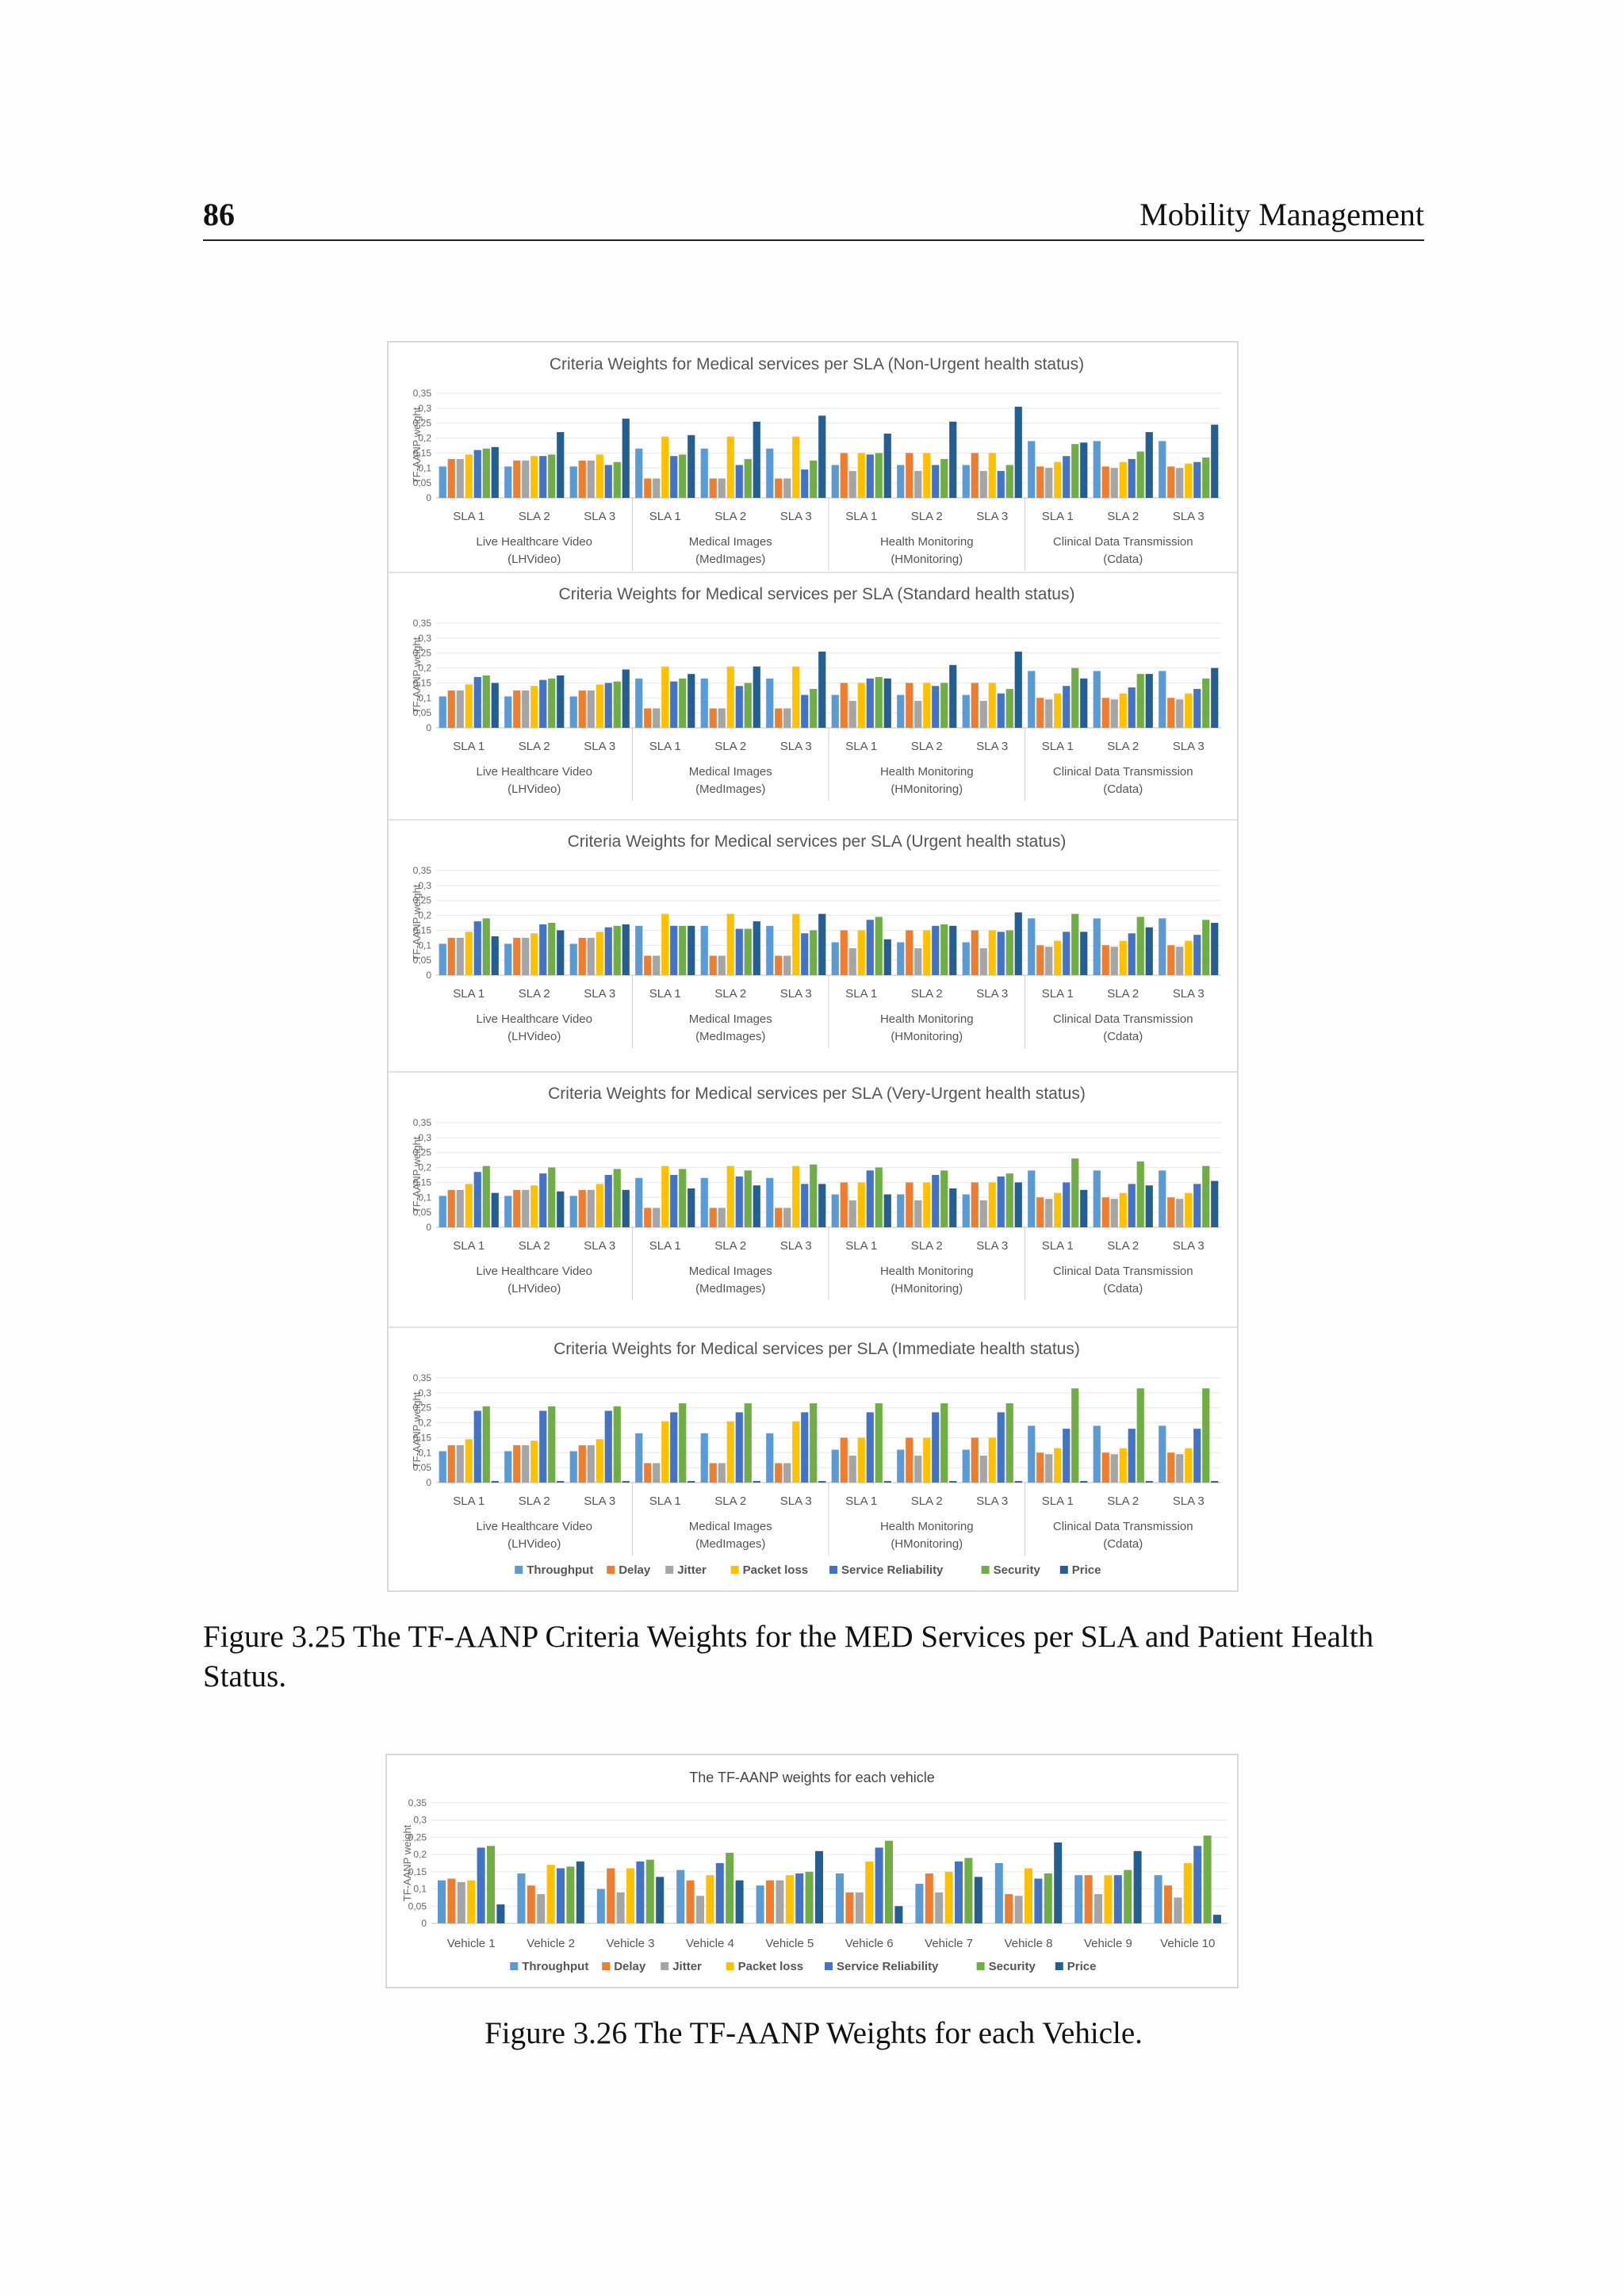 The image size is (1624, 2296). Describe the element at coordinates (1123, 560) in the screenshot. I see `group-sublabel: (Cdata)` at that location.